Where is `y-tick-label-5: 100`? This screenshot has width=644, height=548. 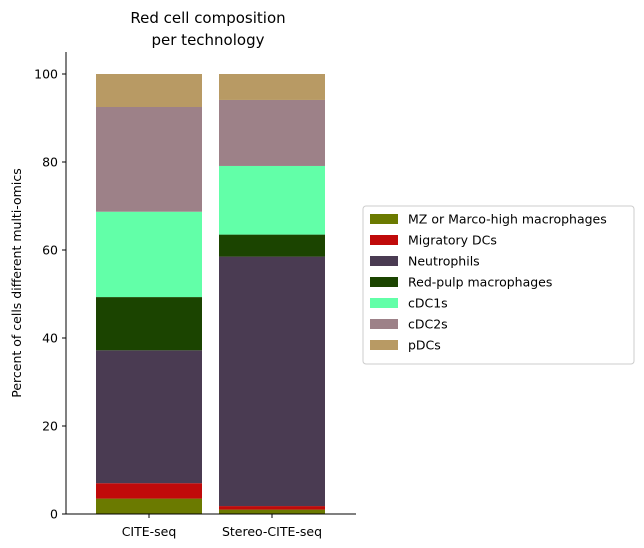
y-tick-label-5: 100 is located at coordinates (46, 74).